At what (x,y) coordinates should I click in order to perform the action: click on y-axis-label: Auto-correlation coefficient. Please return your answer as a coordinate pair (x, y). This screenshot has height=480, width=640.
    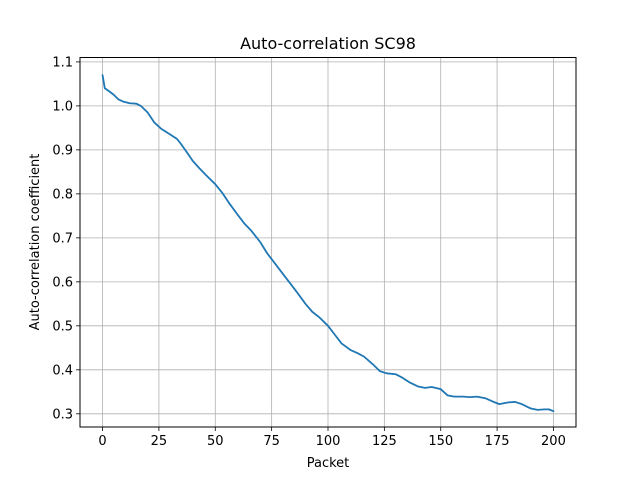
    Looking at the image, I should click on (35, 242).